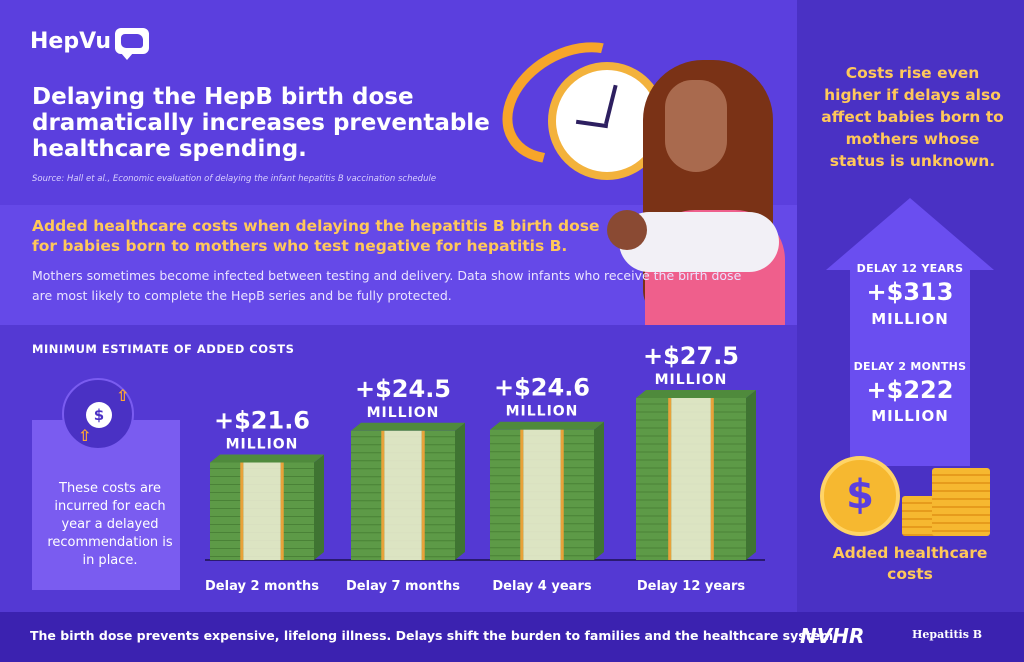 The height and width of the screenshot is (662, 1024). Describe the element at coordinates (910, 563) in the screenshot. I see `sidebar-caption: Added healthcare costs` at that location.